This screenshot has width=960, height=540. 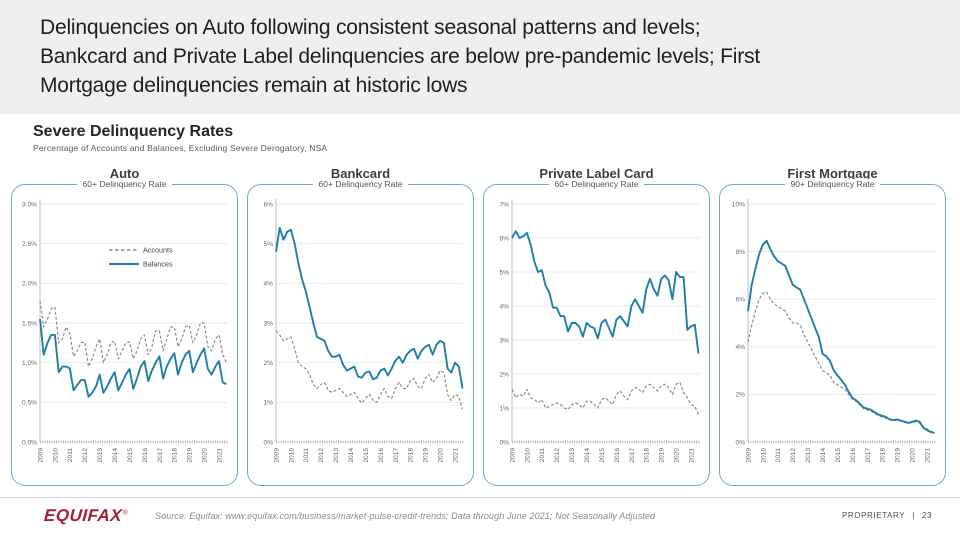 What do you see at coordinates (873, 515) in the screenshot?
I see `proprietary-label: PROPRIETARY` at bounding box center [873, 515].